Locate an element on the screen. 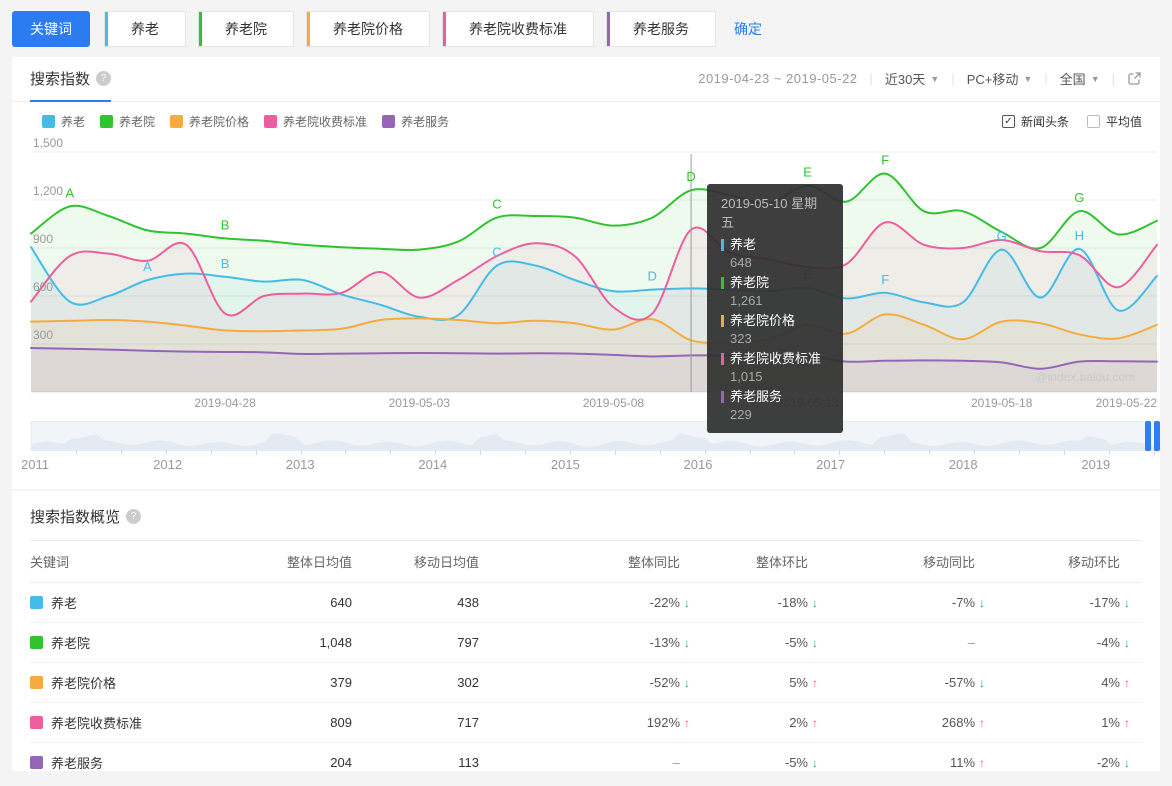  mobile-daily-avg: 438 is located at coordinates (415, 602).